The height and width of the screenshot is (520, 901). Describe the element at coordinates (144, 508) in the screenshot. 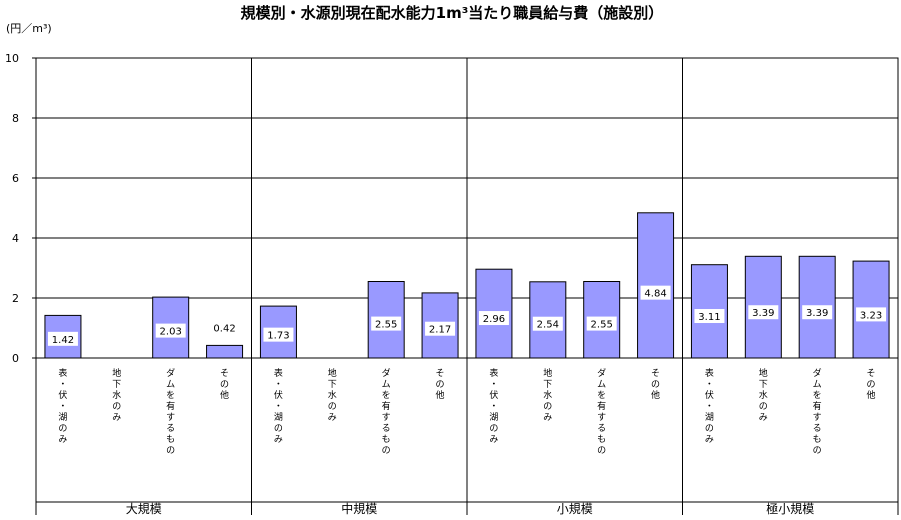

I see `group-label: 大規模` at that location.